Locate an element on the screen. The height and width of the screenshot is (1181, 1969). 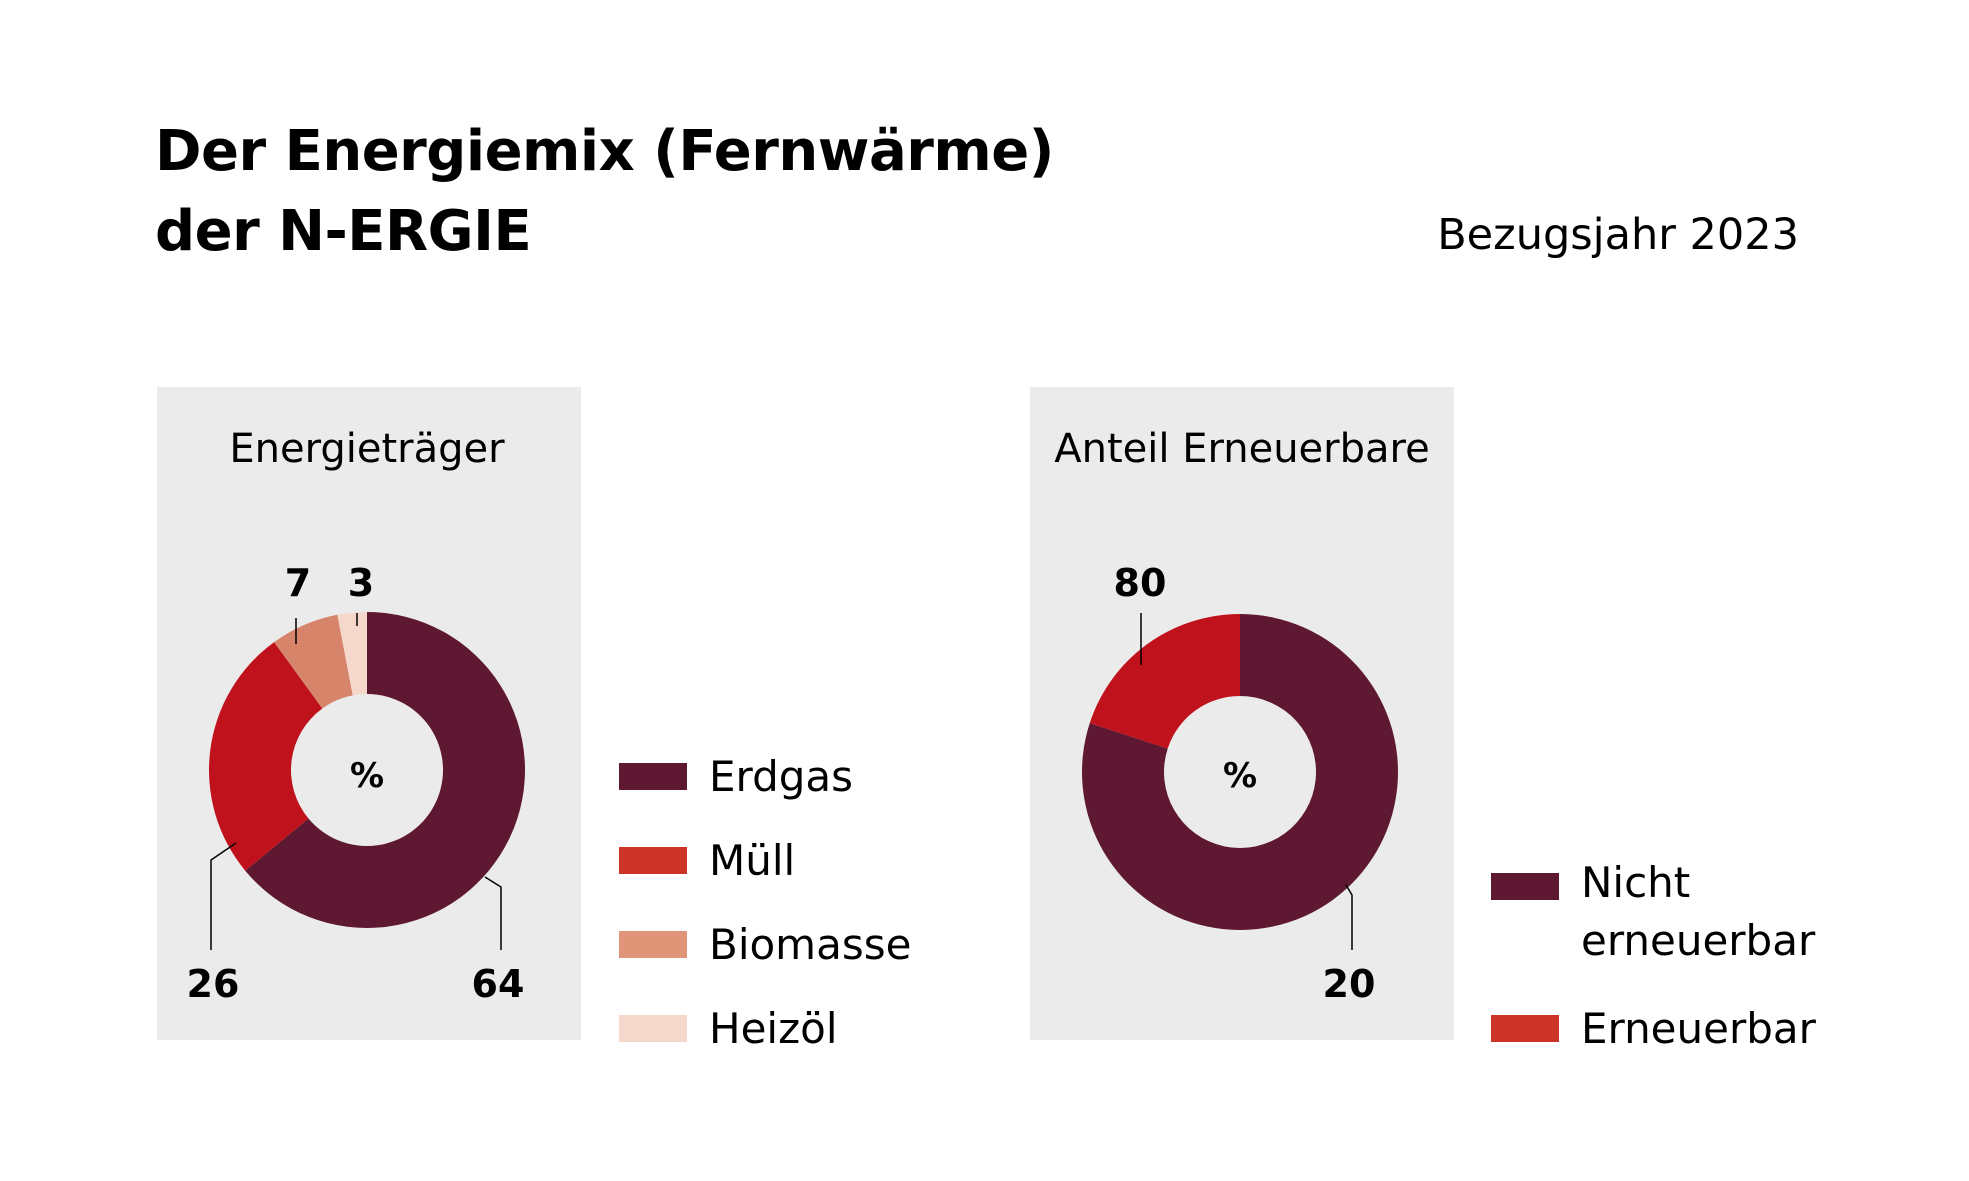
page-title: Der Energiemix (Fernwärme) der N-ERGIE is located at coordinates (604, 192).